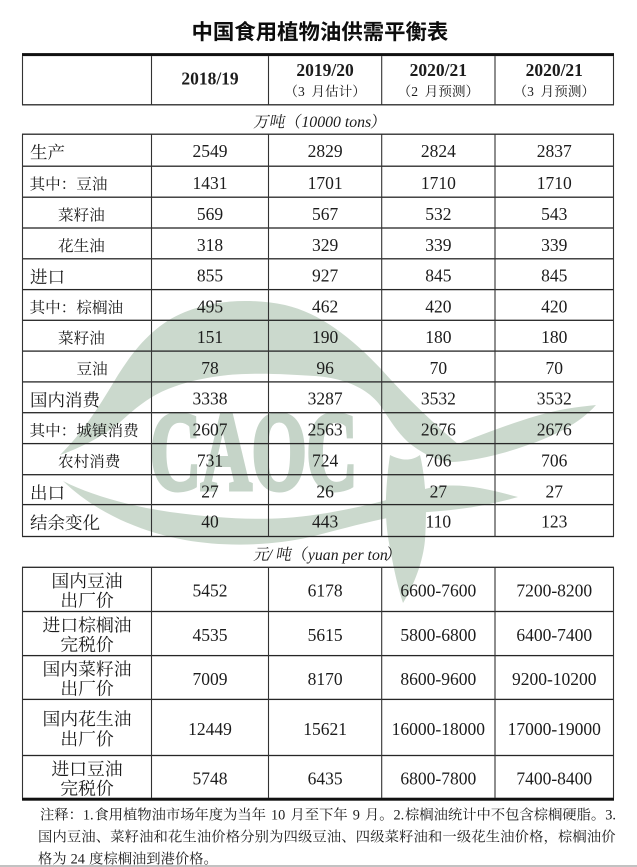 Image resolution: width=637 pixels, height=867 pixels. What do you see at coordinates (399, 816) in the screenshot?
I see `svg-text: 2.` at bounding box center [399, 816].